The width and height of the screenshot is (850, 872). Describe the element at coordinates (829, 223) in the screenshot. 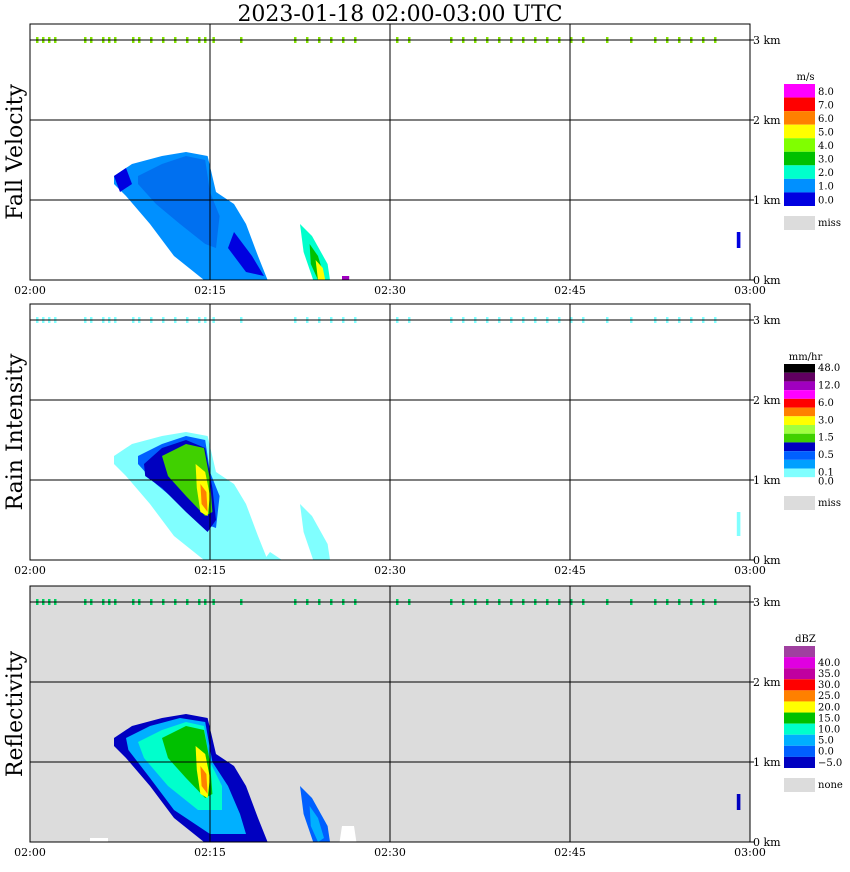

I see `legend-miss-label: miss` at that location.